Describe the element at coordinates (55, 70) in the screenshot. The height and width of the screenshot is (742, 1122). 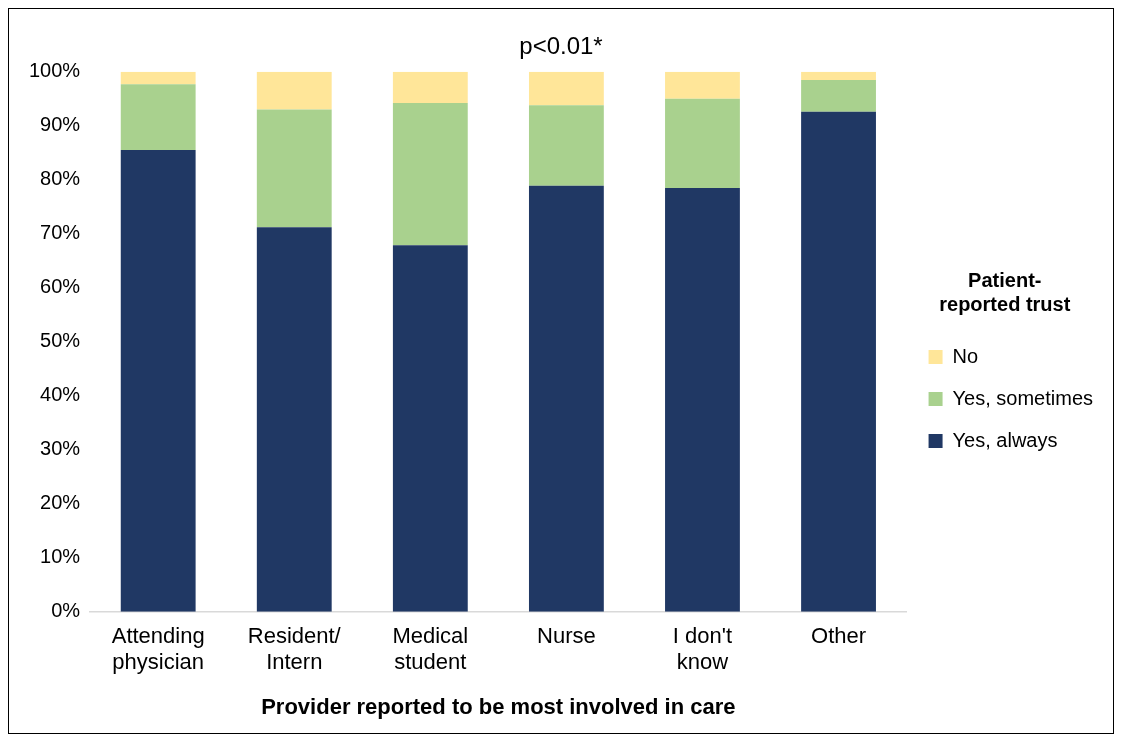
I see `y-tick-label: 100%` at that location.